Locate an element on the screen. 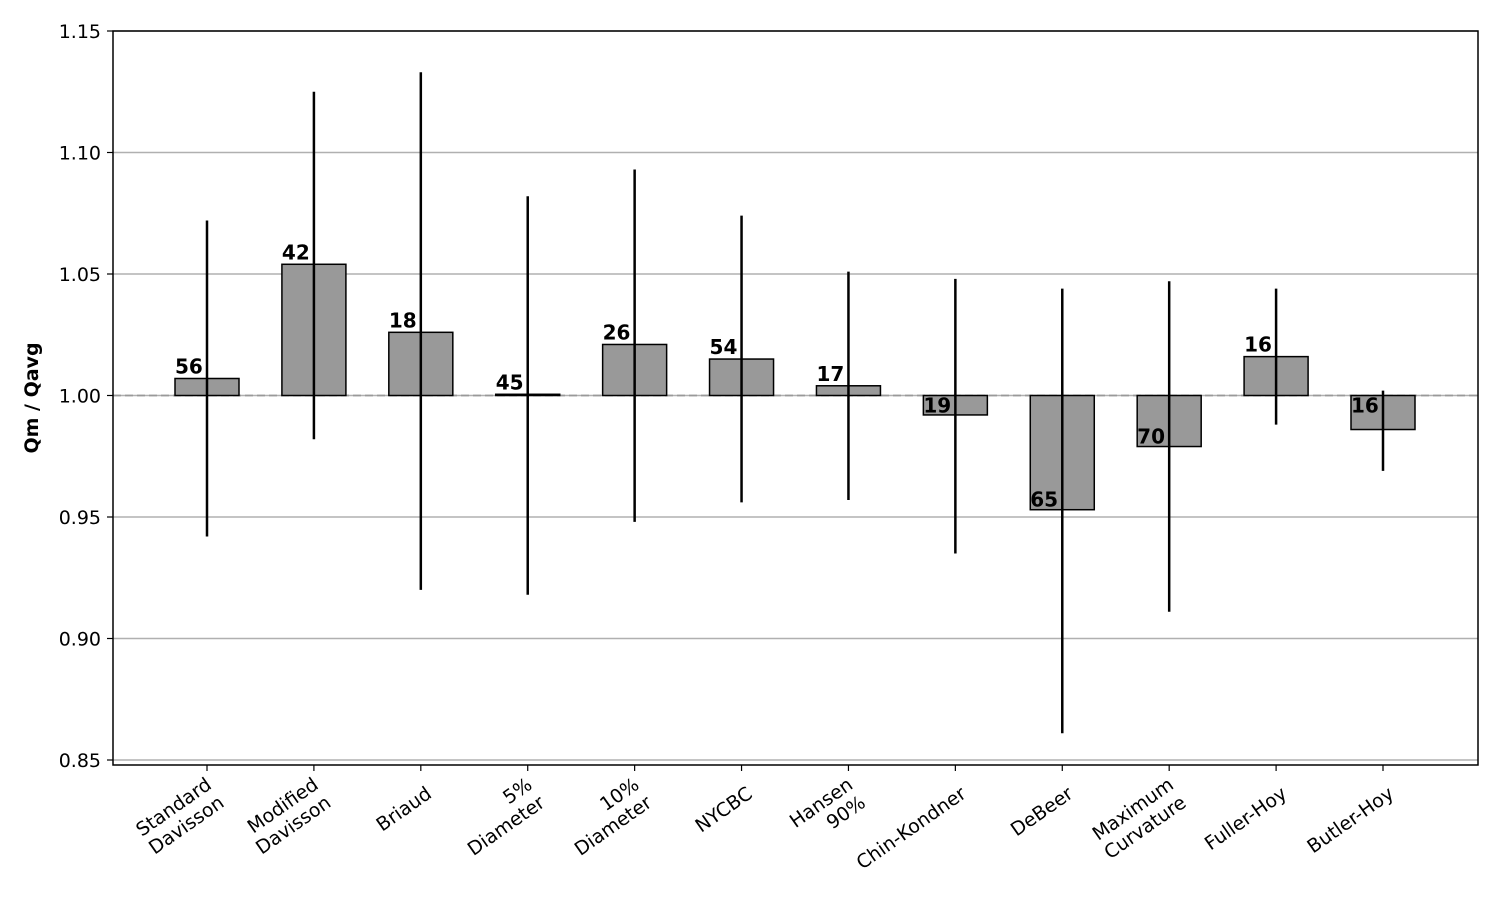  x-tick-label-line: Fuller-Hoy is located at coordinates (1246, 819).